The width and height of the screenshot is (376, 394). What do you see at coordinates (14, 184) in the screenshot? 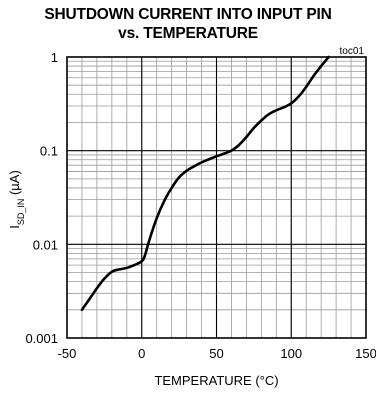
I see `y-axis-label-unit: (µA)` at bounding box center [14, 184].